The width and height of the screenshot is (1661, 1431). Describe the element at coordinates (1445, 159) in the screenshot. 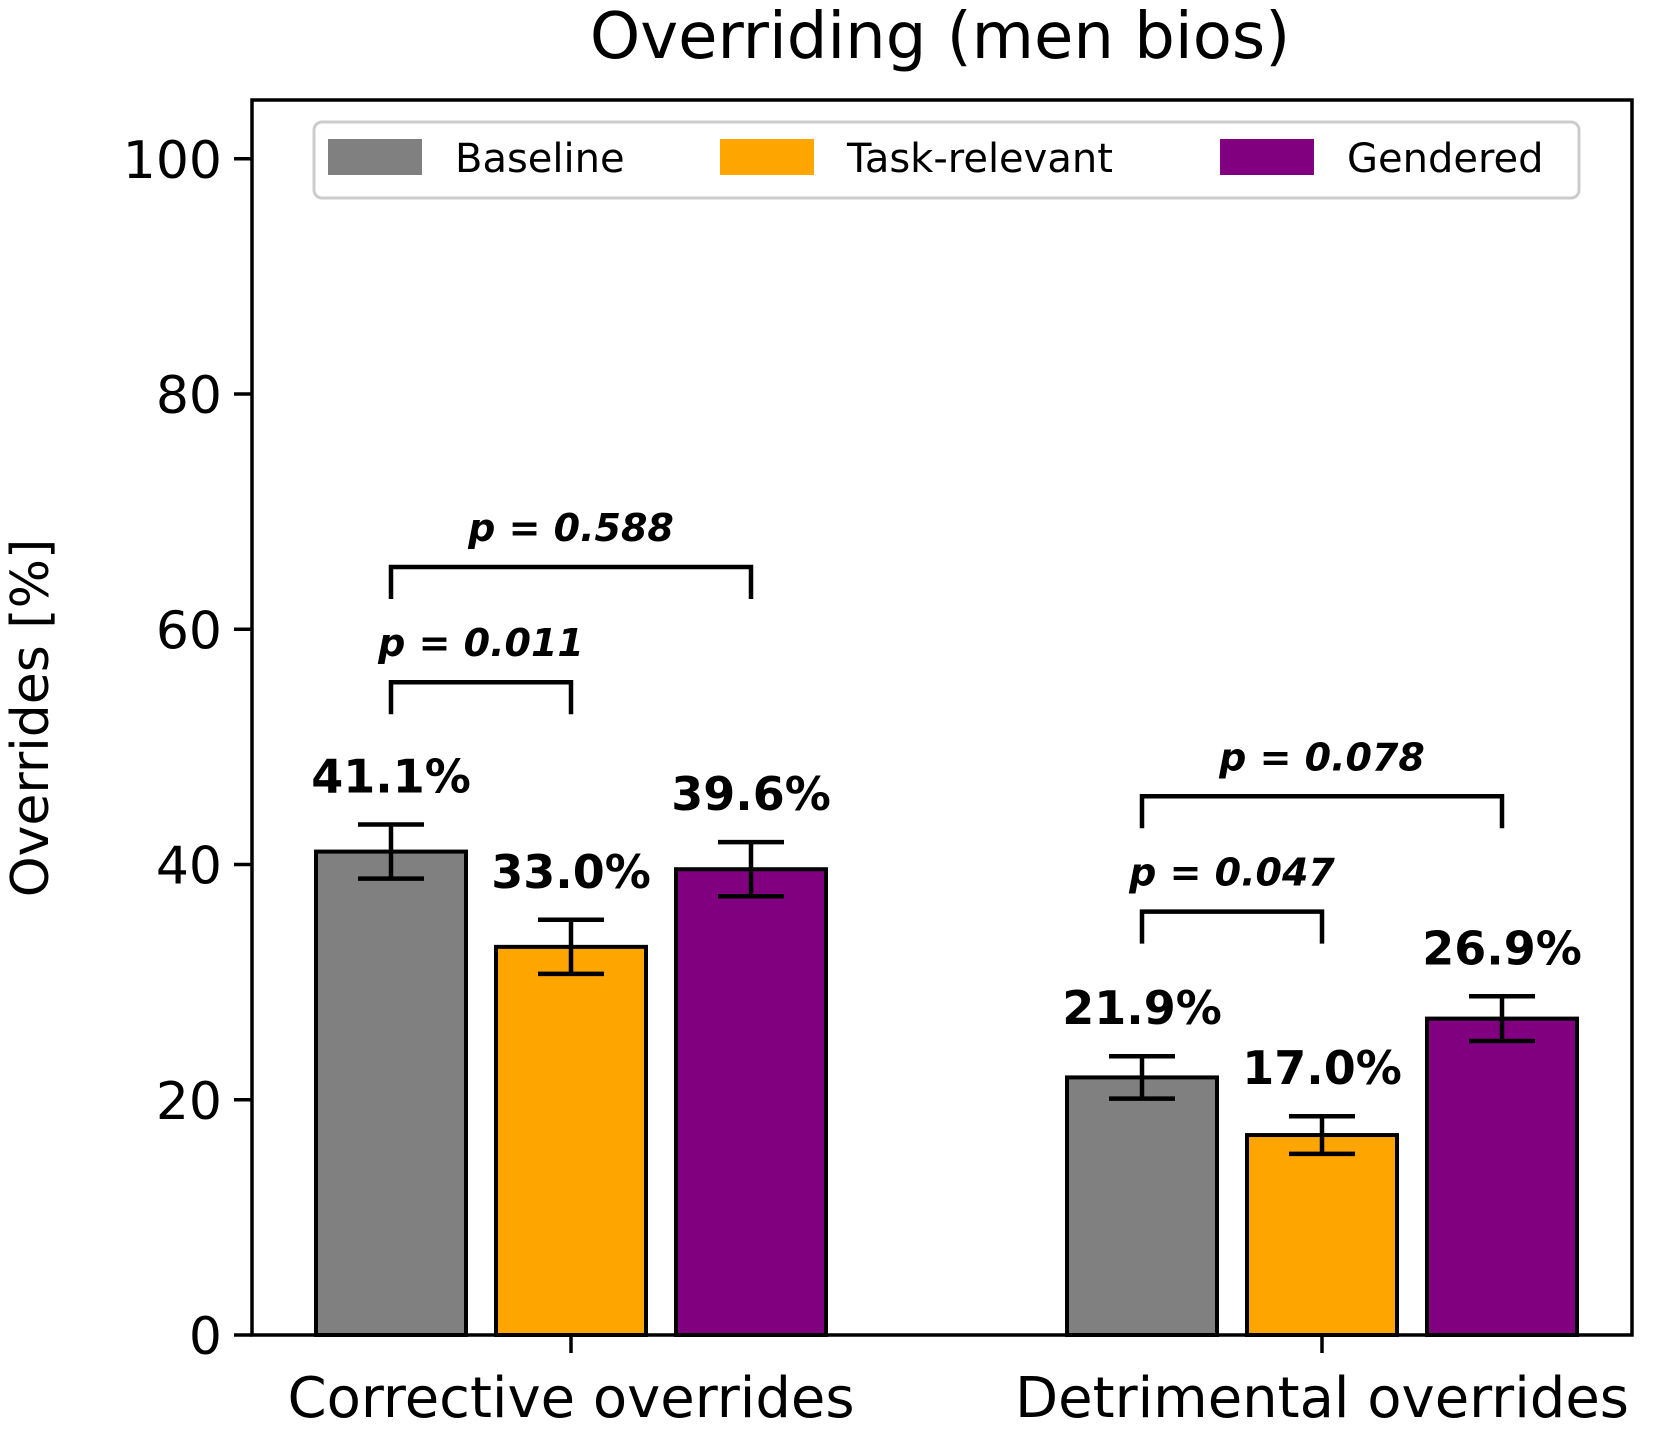

I see `legend-label: Gendered` at that location.